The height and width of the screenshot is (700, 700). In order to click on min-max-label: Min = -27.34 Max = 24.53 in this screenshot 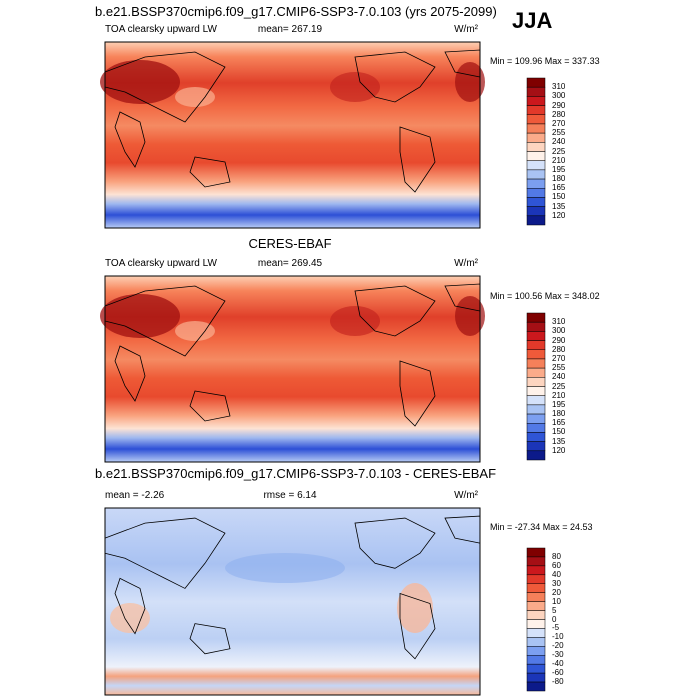, I will do `click(541, 527)`.